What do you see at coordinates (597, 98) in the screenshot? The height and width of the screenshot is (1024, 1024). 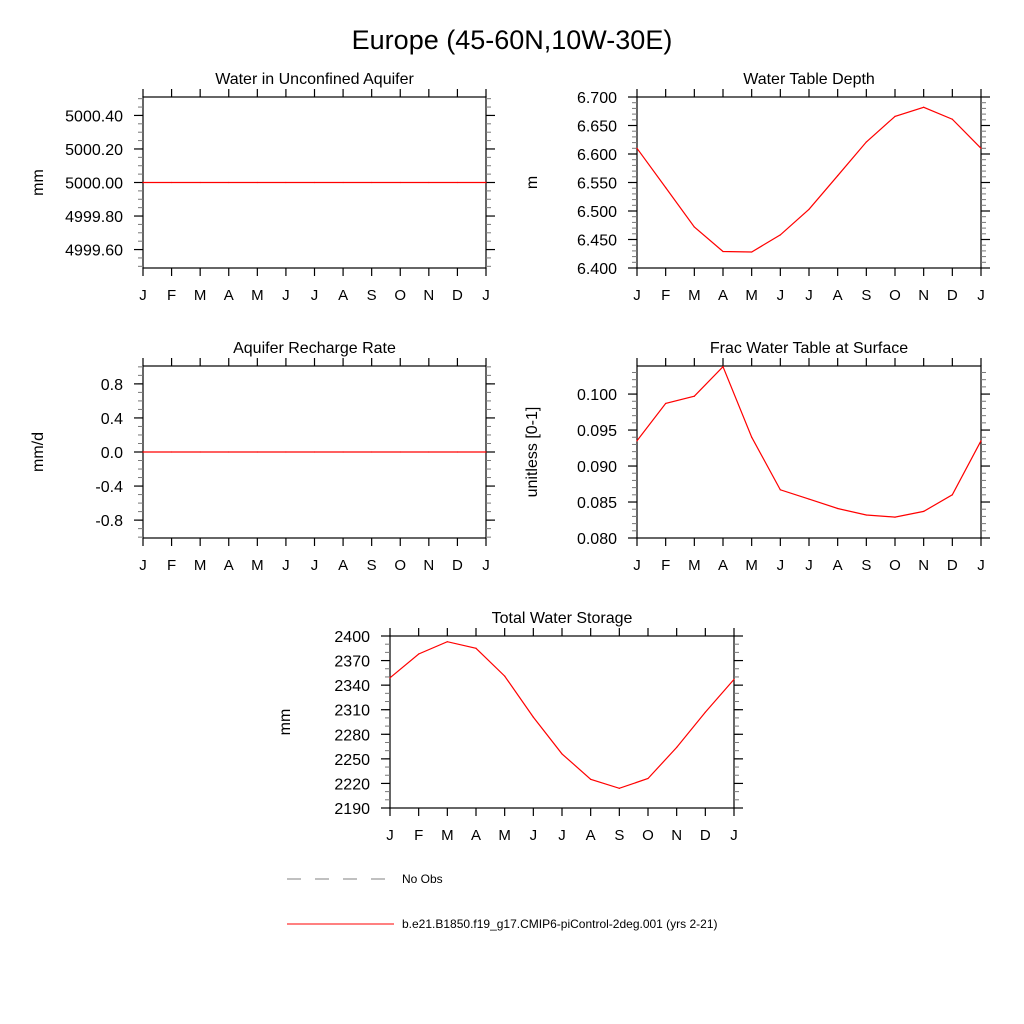 I see `y-tick-label: 6.700` at bounding box center [597, 98].